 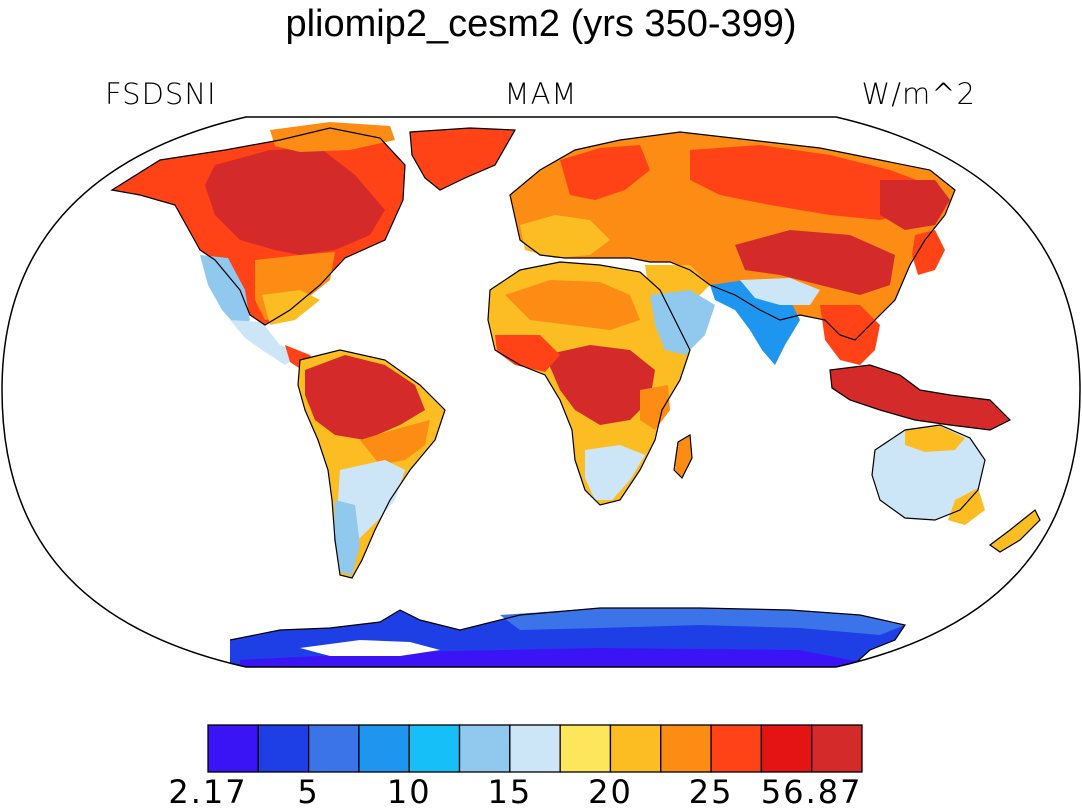 What do you see at coordinates (600, 385) in the screenshot?
I see `central-africa-core` at bounding box center [600, 385].